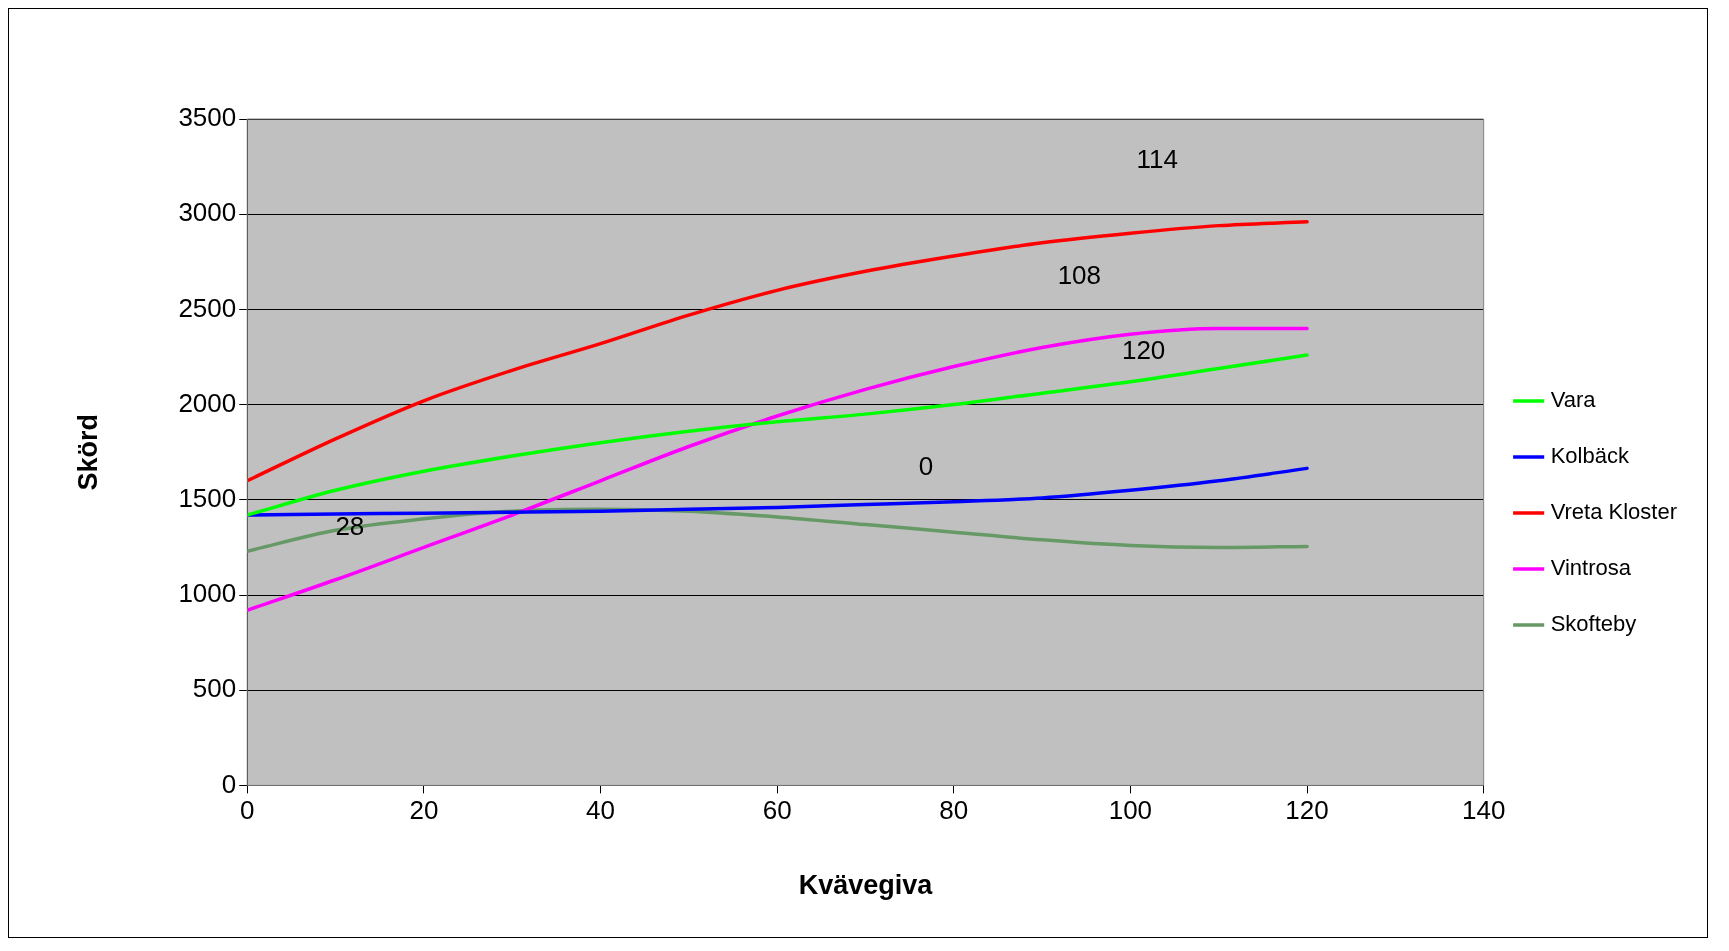  What do you see at coordinates (1483, 810) in the screenshot?
I see `x-tick-label: 140` at bounding box center [1483, 810].